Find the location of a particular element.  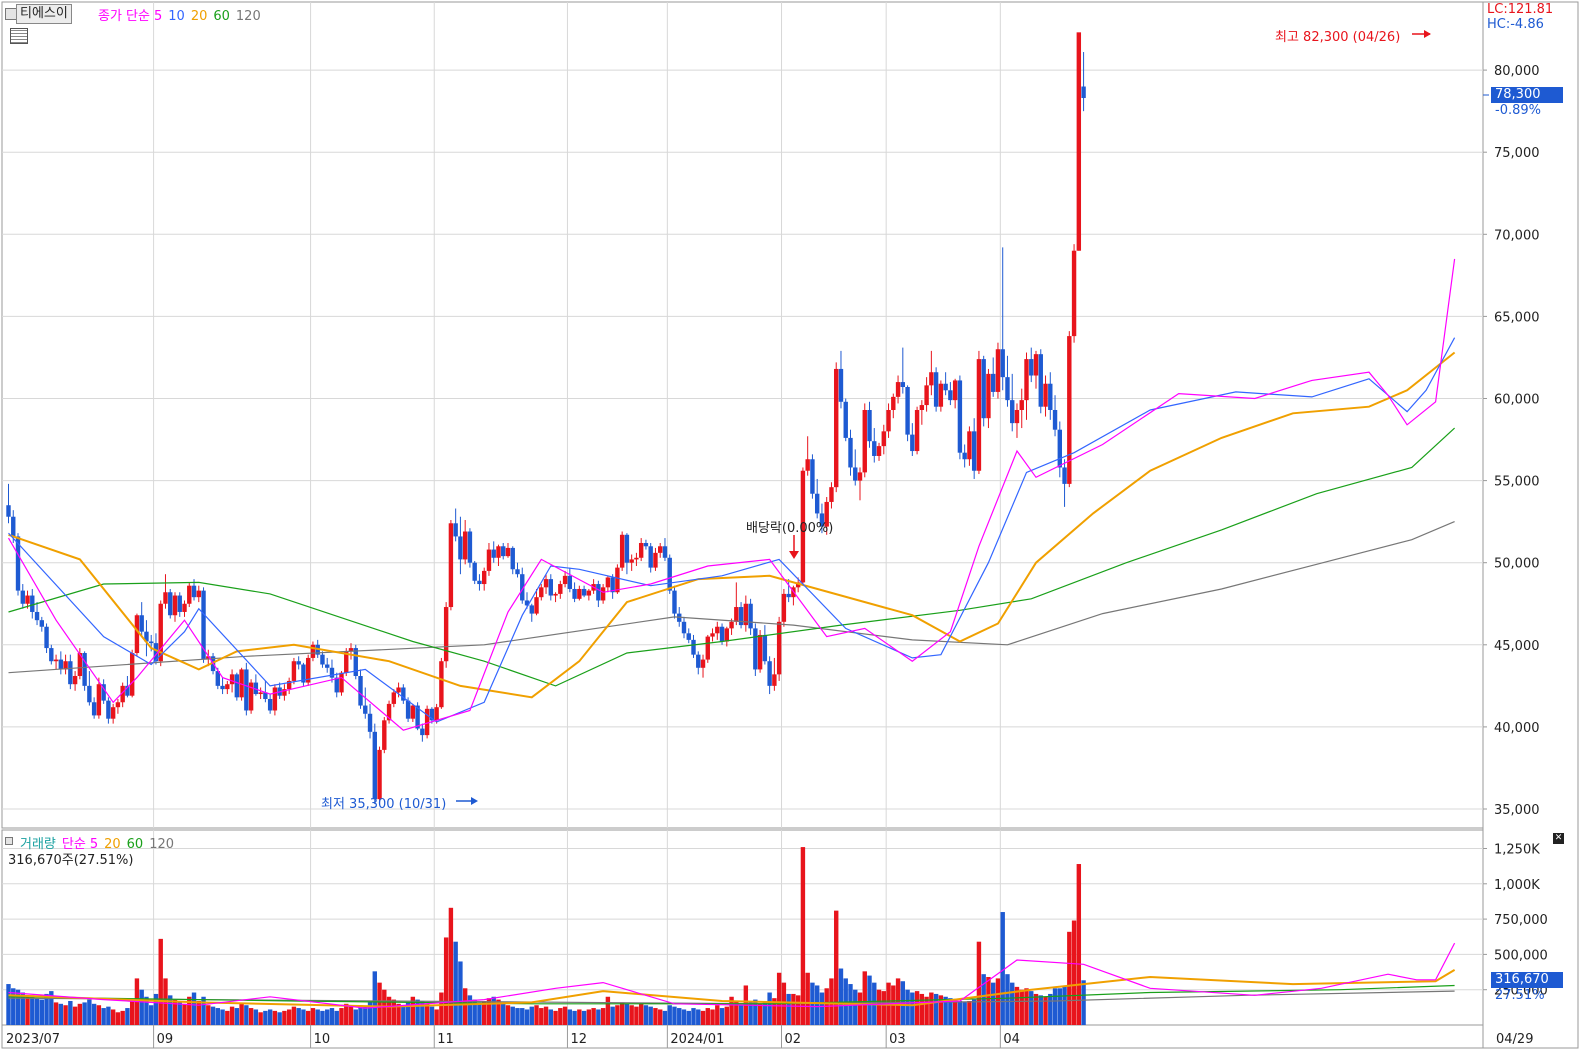

price-tick-label: 35,000 is located at coordinates (1517, 810).